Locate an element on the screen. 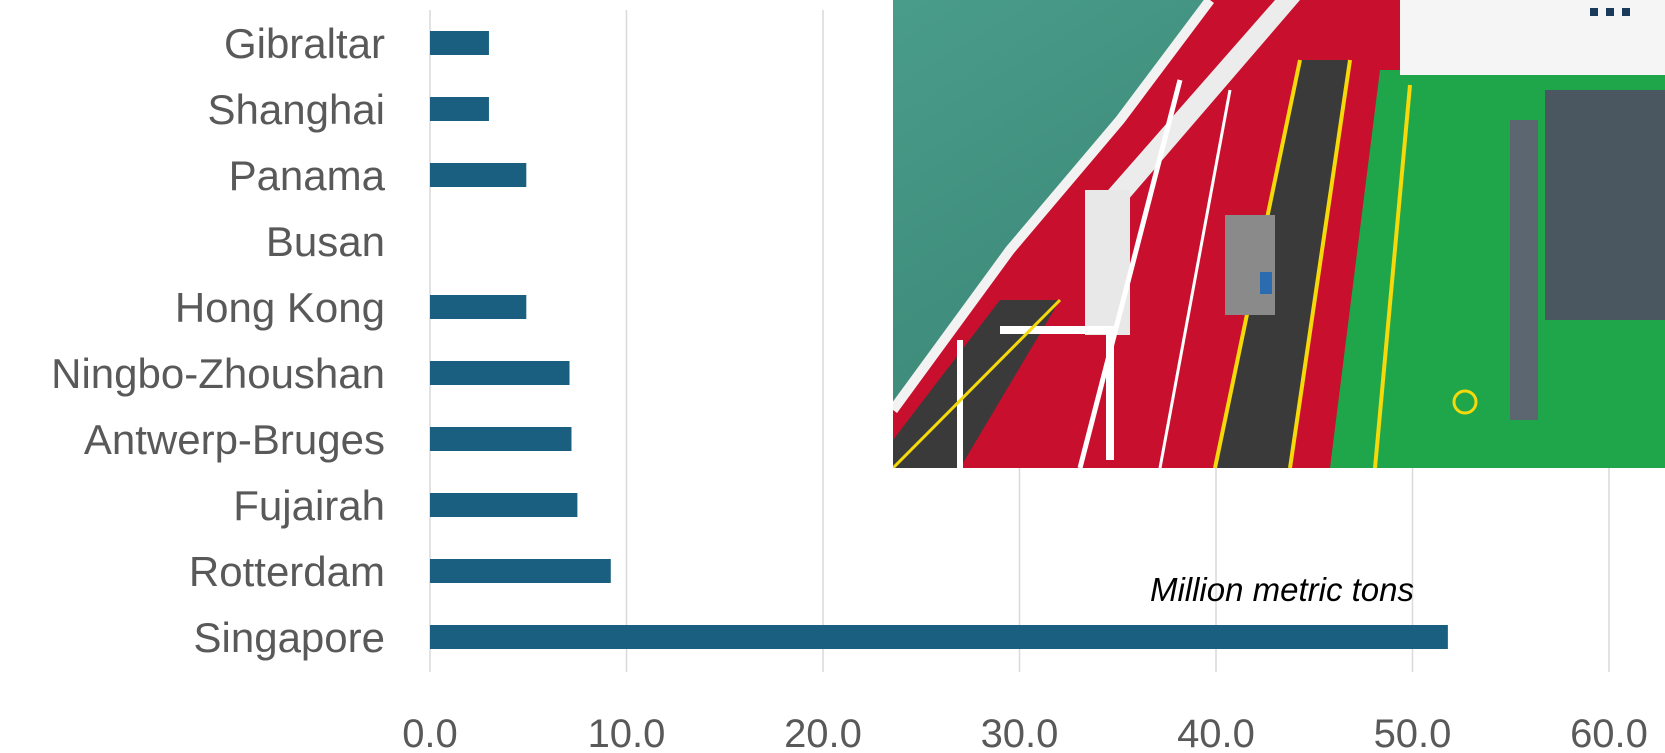 The height and width of the screenshot is (753, 1665). x-tick-label: 20.0 is located at coordinates (823, 732).